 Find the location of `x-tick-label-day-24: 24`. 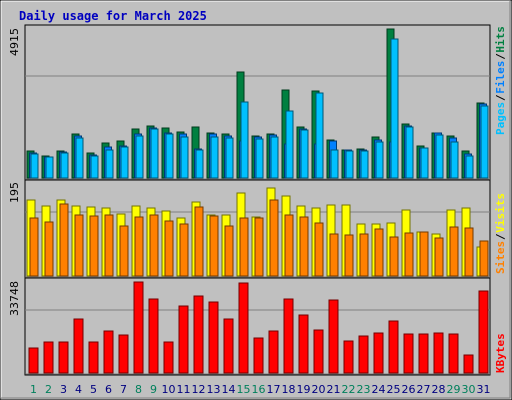

x-tick-label-day-24: 24 is located at coordinates (379, 389).